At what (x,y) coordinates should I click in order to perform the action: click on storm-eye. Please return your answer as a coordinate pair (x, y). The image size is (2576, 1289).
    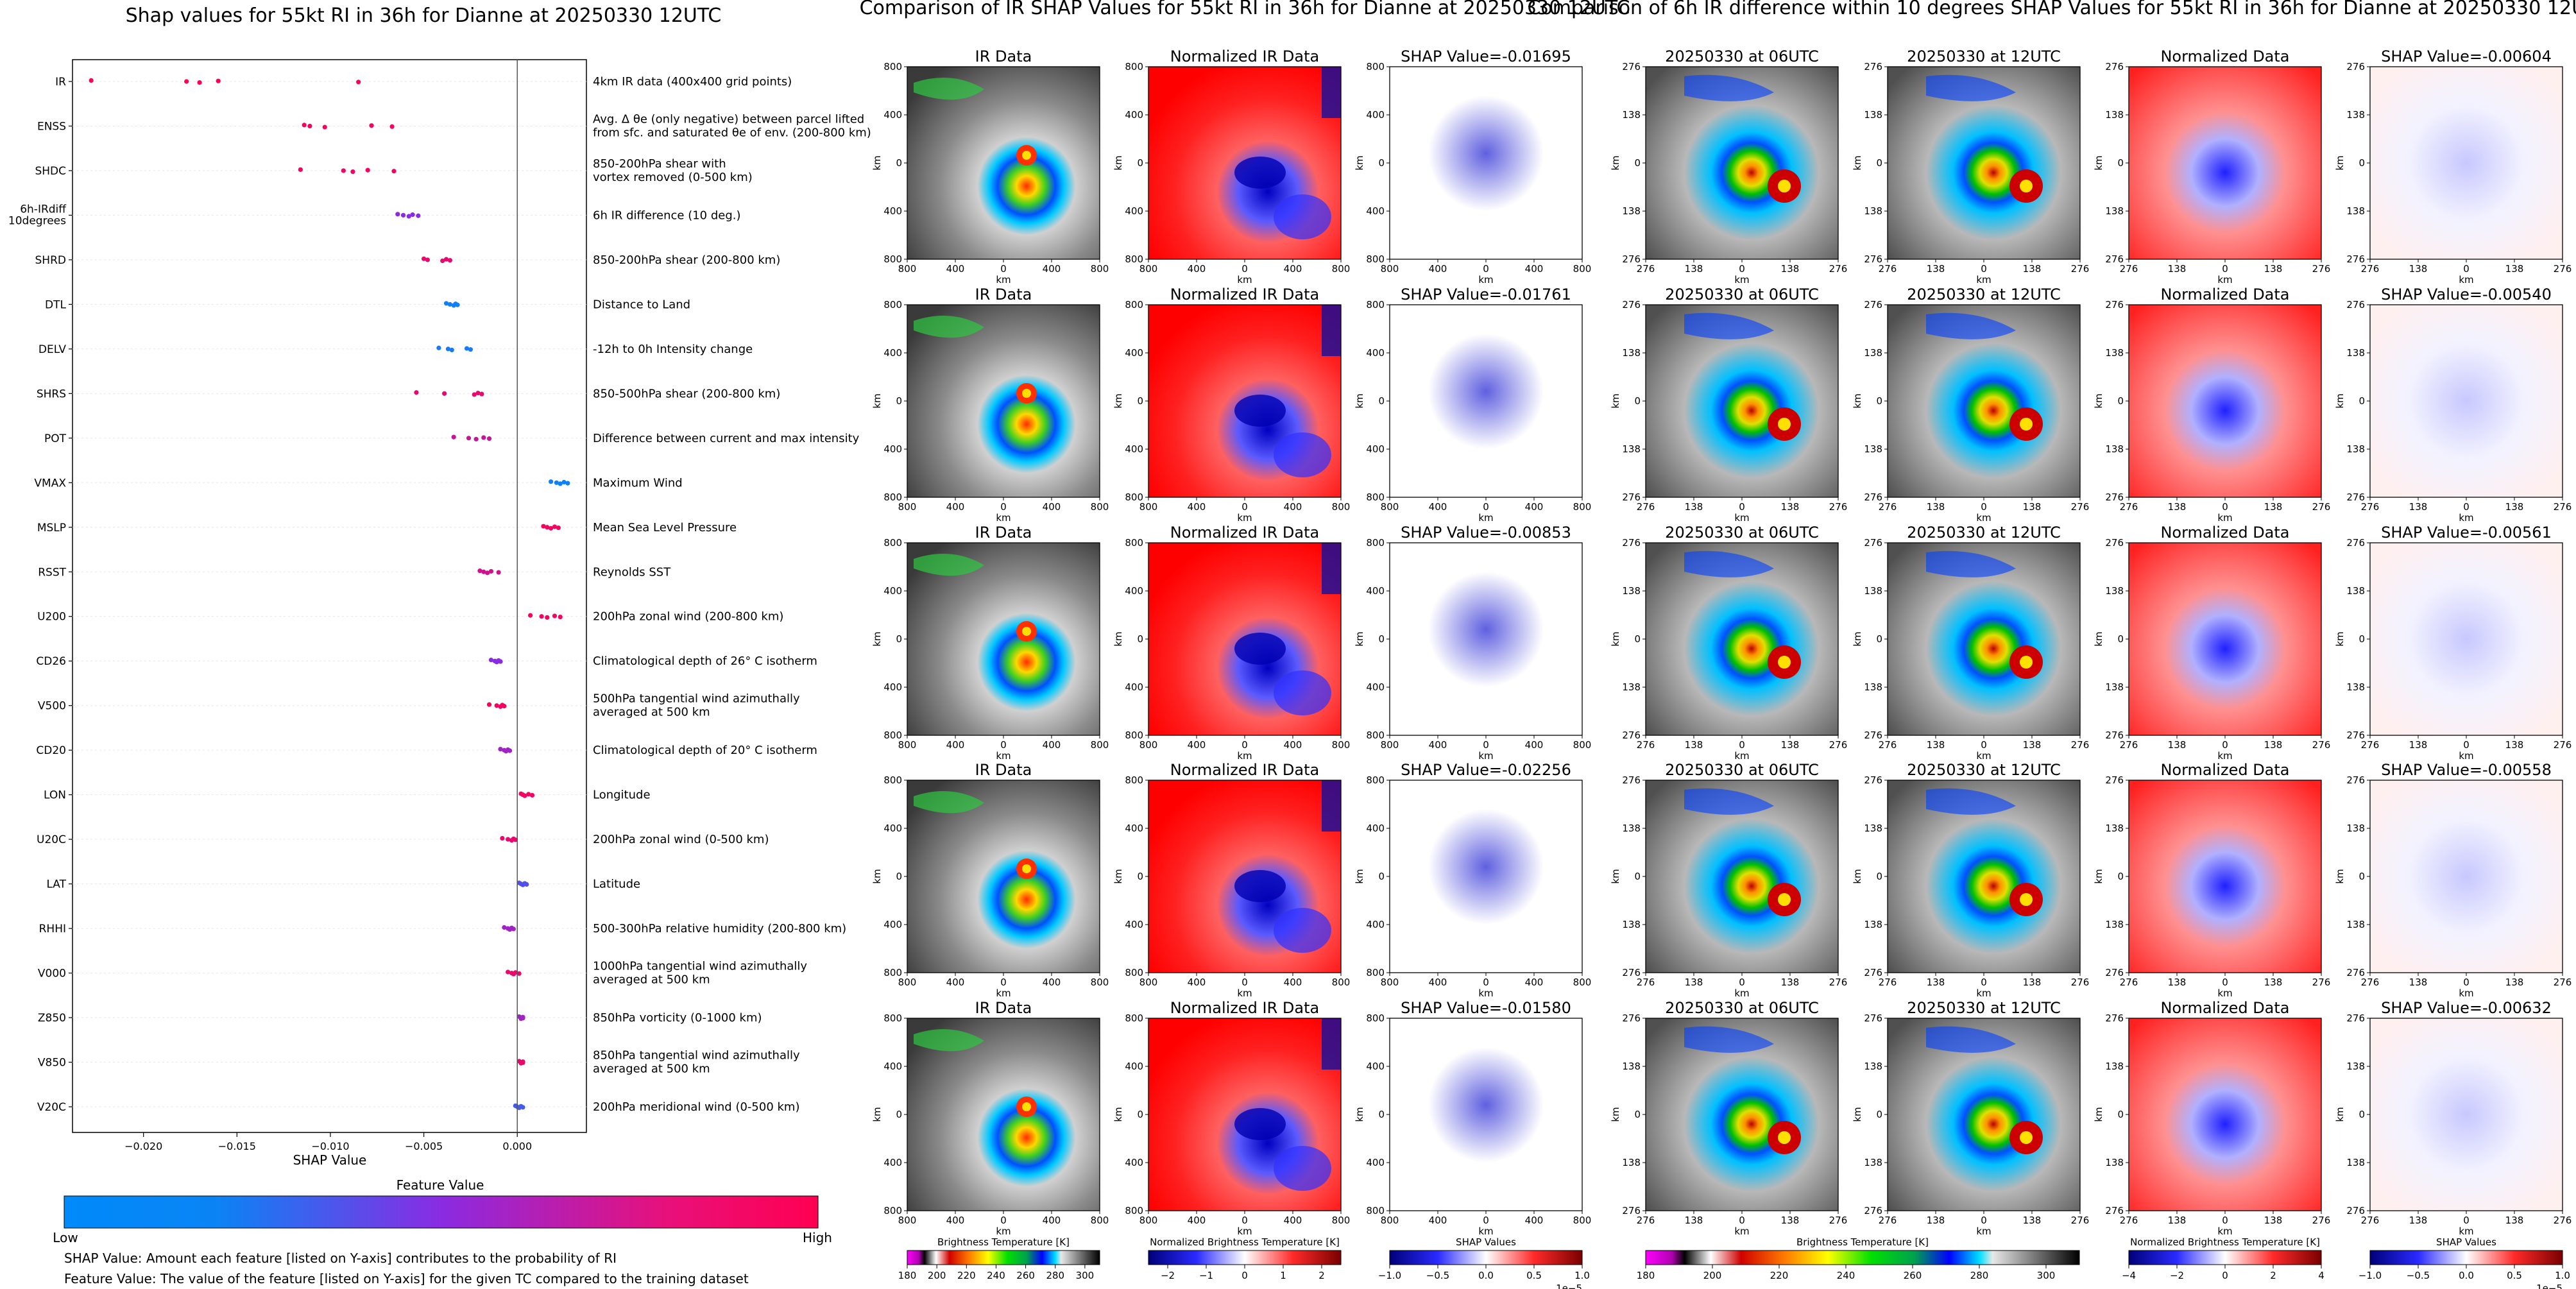
    Looking at the image, I should click on (1026, 868).